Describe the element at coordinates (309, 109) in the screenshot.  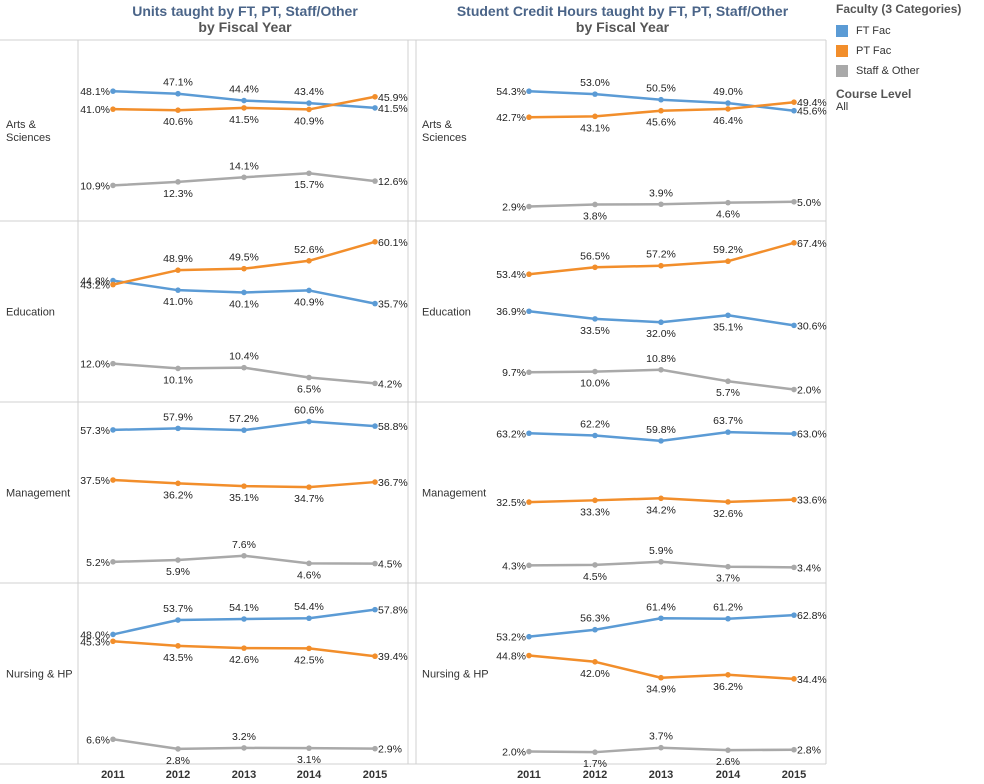
I see `point-units-arts-and-sciences-pt-fac-2014` at that location.